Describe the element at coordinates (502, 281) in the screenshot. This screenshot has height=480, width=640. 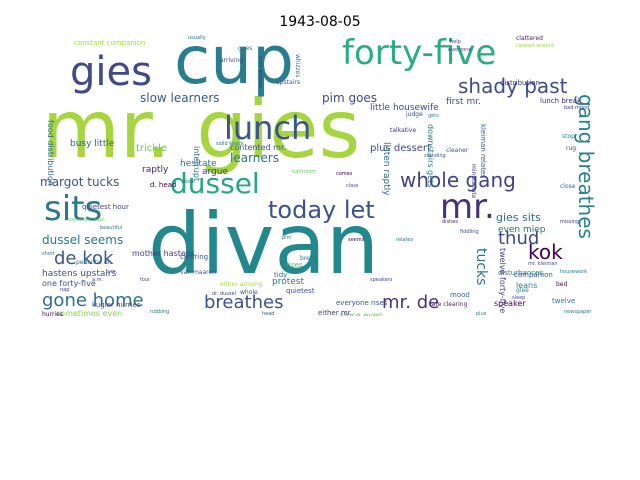
I see `cloud-word: twelve forty-five` at that location.